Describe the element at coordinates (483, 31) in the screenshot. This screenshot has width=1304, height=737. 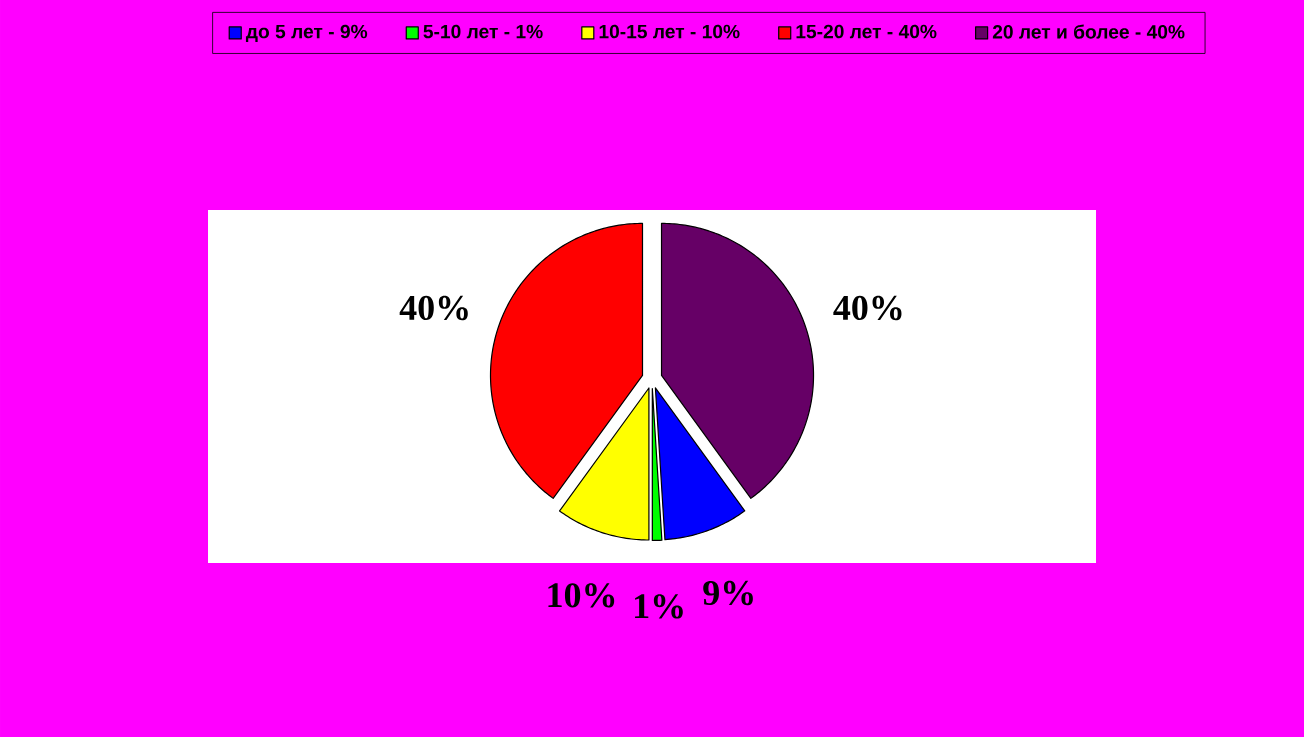
I see `legend-label: 5-10 лет - 1%` at that location.